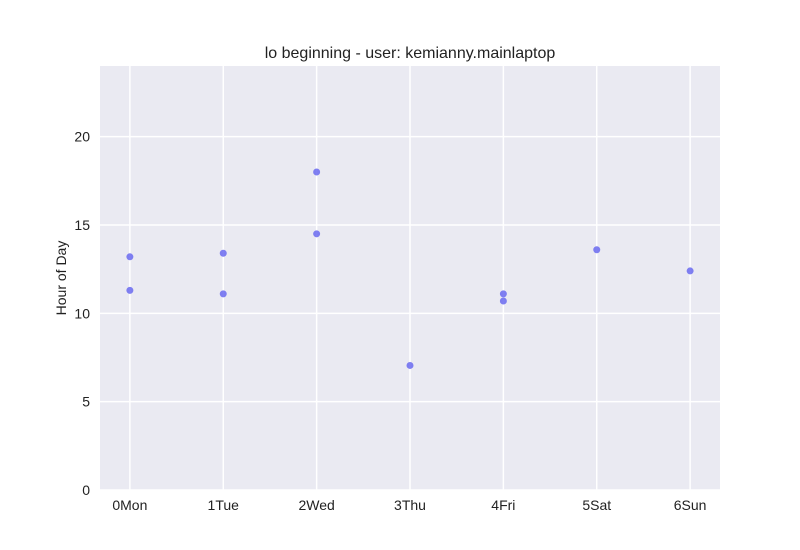  I want to click on y-tick-label: 20, so click(82, 137).